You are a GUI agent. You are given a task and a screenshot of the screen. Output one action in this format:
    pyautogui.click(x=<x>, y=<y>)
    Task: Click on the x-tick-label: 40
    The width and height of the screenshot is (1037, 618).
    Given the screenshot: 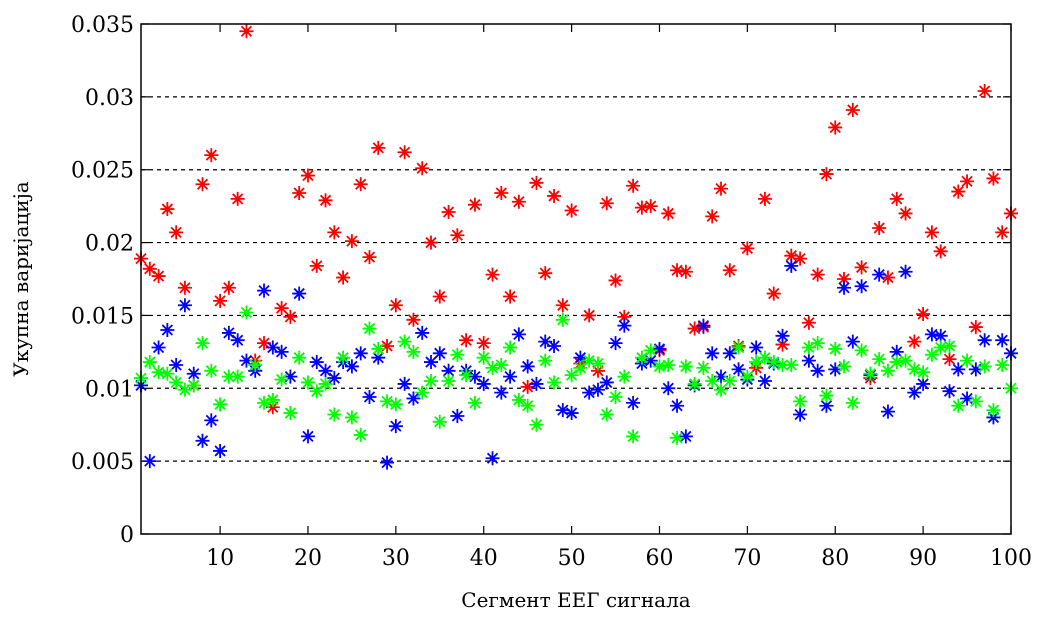 What is the action you would take?
    pyautogui.click(x=484, y=558)
    